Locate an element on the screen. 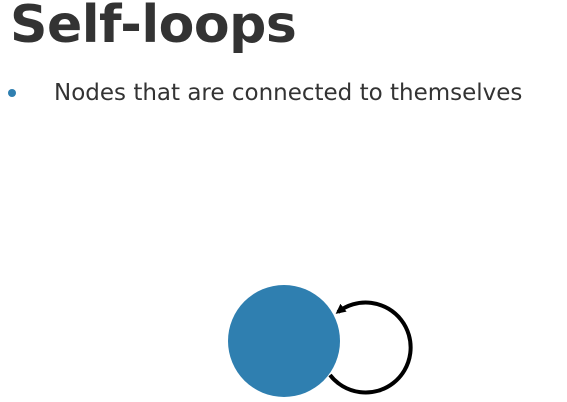  bullet-item: Nodes that are connected to themselves is located at coordinates (265, 93).